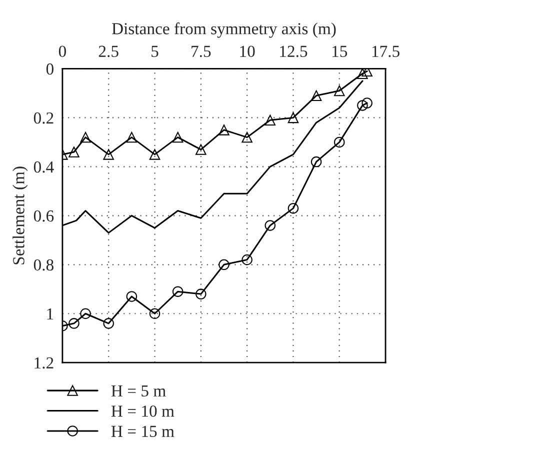 The width and height of the screenshot is (543, 474). I want to click on y-tick-label: 0.6, so click(44, 216).